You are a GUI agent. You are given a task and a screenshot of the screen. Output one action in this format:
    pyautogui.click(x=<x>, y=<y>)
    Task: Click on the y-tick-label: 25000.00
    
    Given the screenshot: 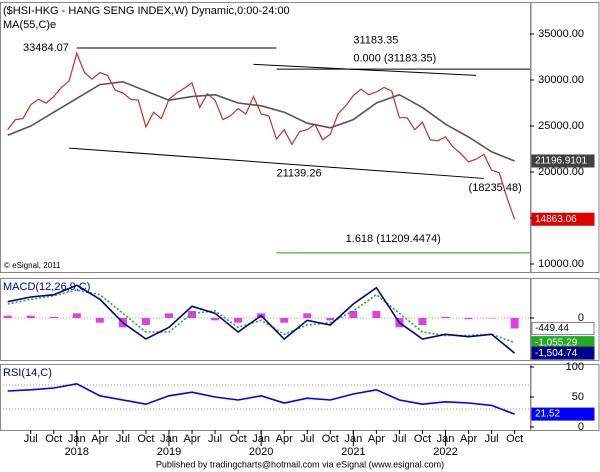 What is the action you would take?
    pyautogui.click(x=561, y=126)
    